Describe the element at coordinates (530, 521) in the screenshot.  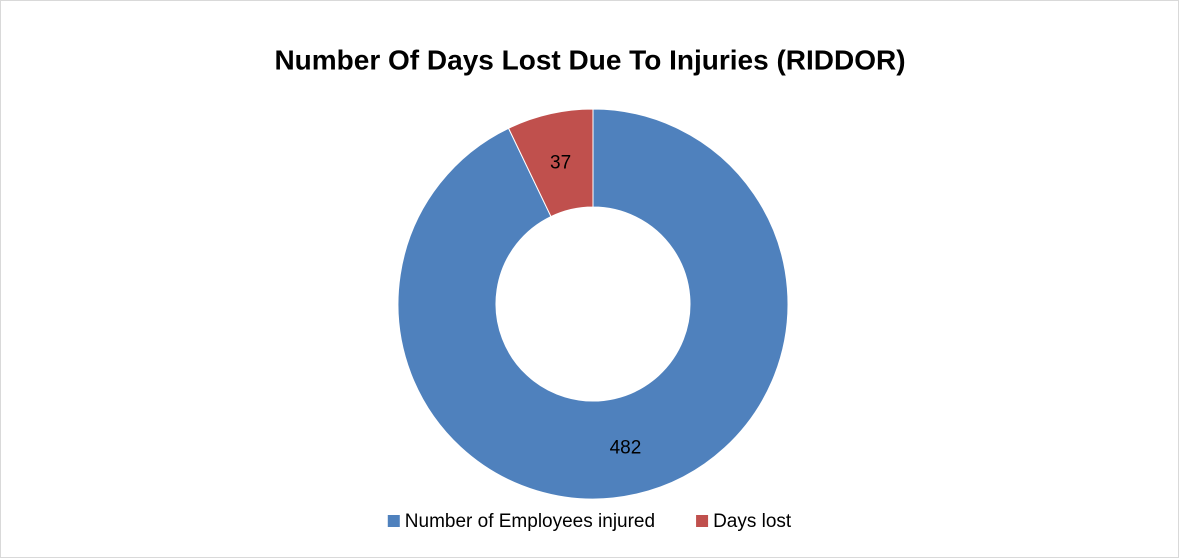
I see `legend-label: Number of Employees injured` at that location.